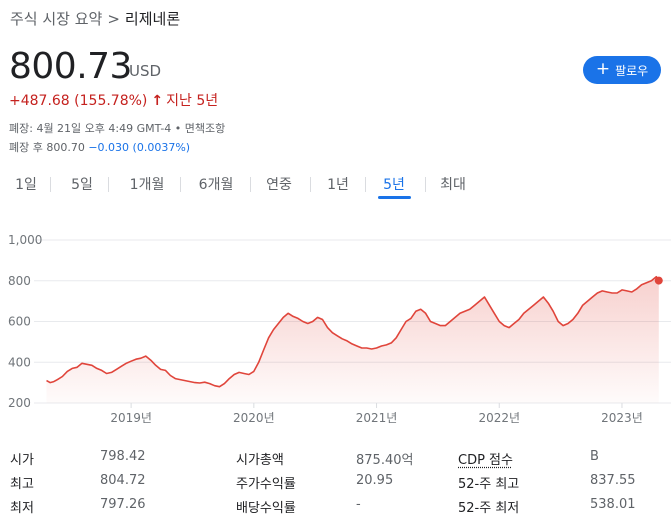 This screenshot has height=527, width=671. Describe the element at coordinates (22, 484) in the screenshot. I see `stat-label-high: 최고` at that location.